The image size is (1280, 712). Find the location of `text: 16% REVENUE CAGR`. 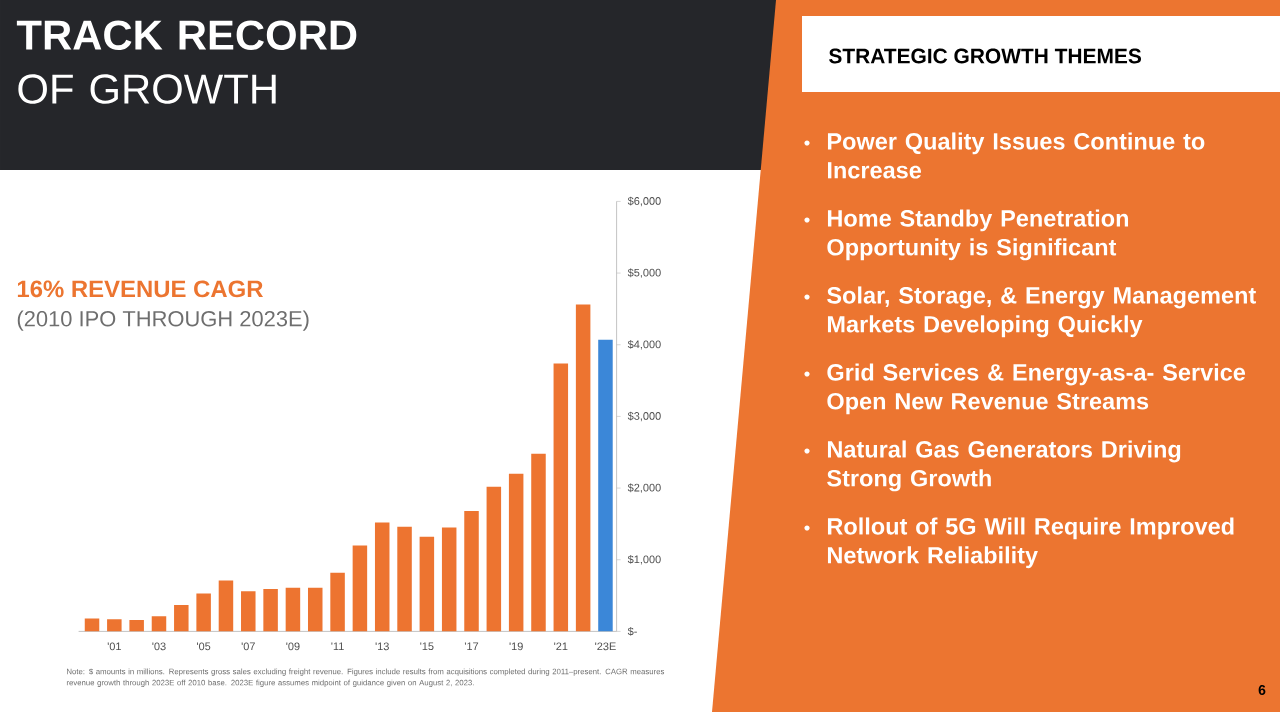

text: 16% REVENUE CAGR is located at coordinates (140, 289).